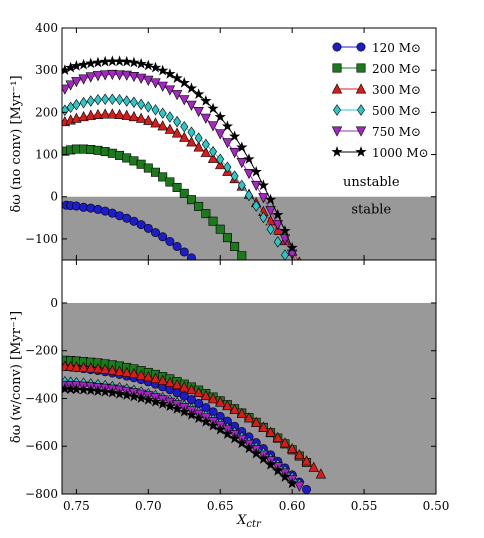 This screenshot has height=538, width=484. I want to click on bottom-y-axis-title: δω (w/conv) [Myr⁻¹], so click(16, 377).